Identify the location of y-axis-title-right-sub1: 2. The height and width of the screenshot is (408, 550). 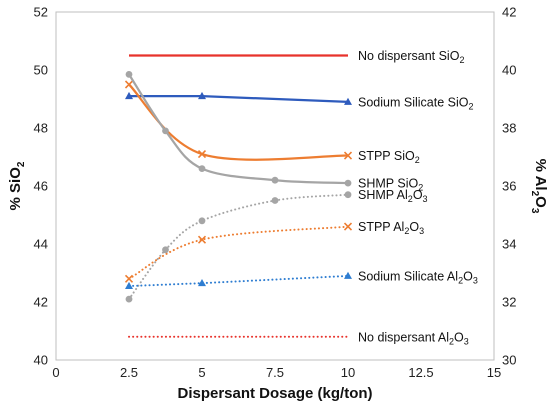
(534, 194).